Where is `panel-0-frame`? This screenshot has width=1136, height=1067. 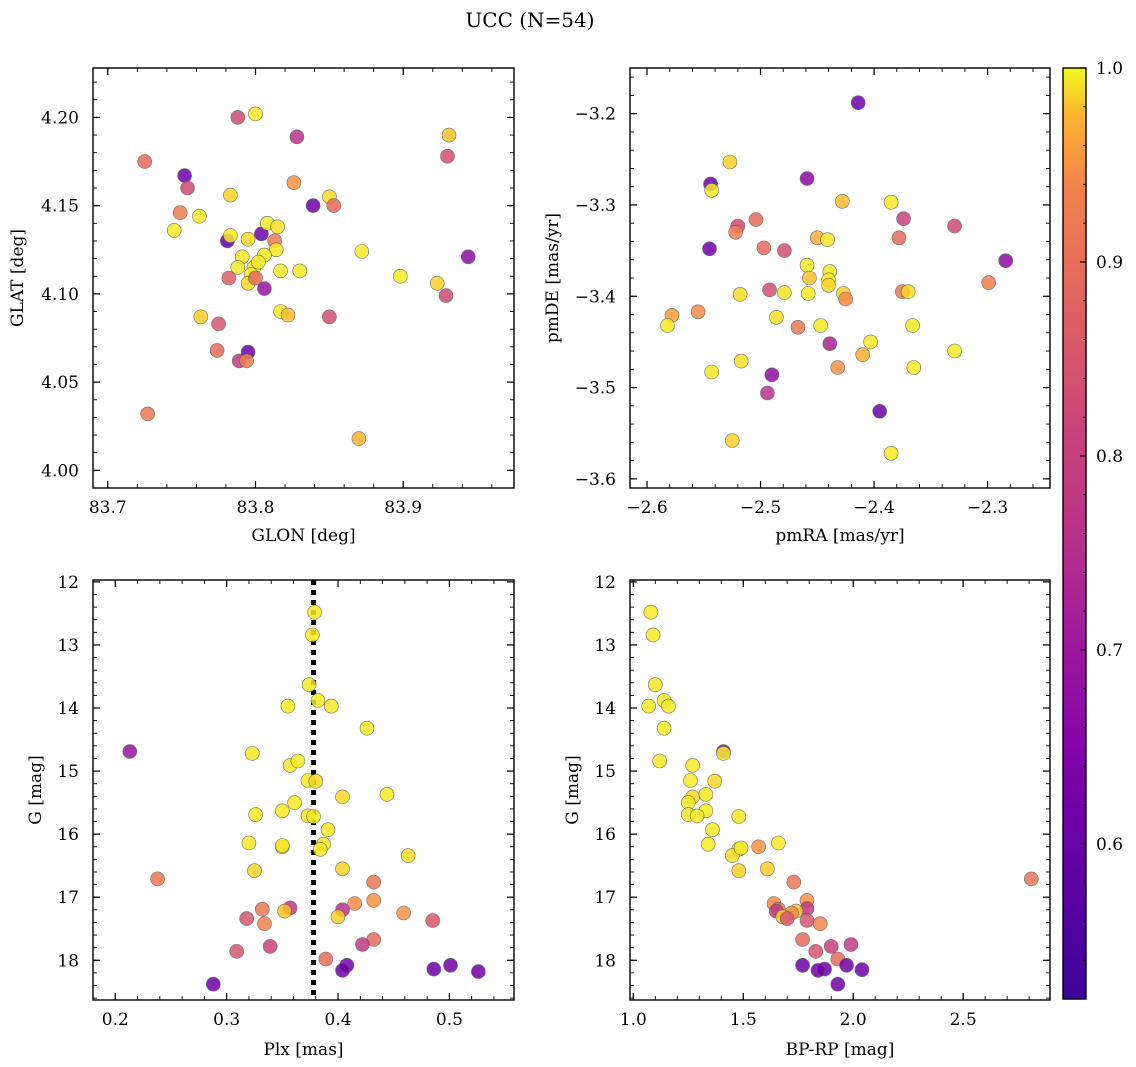 panel-0-frame is located at coordinates (303, 278).